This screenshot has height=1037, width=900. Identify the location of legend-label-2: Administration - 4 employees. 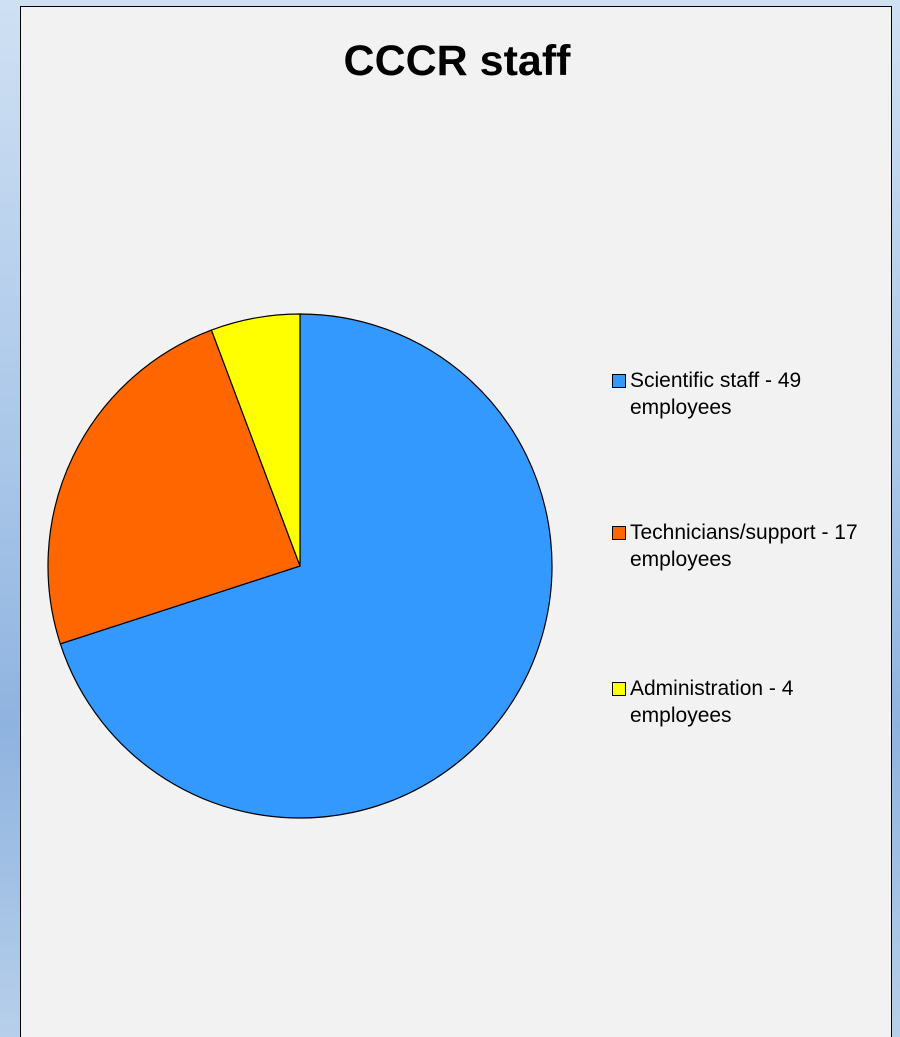
(712, 702).